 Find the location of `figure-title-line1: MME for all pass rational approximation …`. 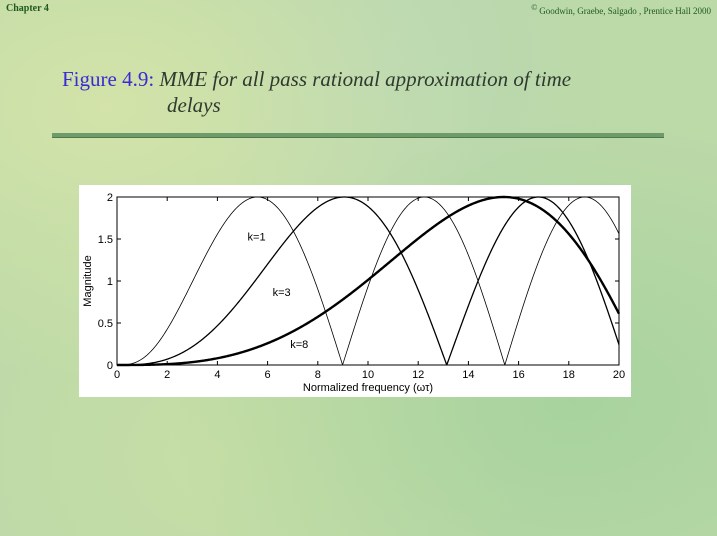

figure-title-line1: MME for all pass rational approximation … is located at coordinates (365, 79).